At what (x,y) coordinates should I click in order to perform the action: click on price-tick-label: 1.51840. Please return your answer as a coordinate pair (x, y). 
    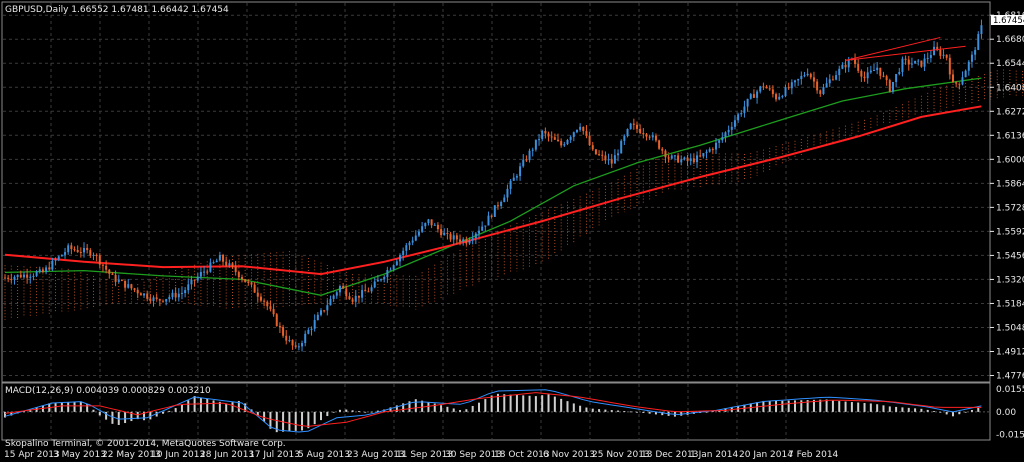
    Looking at the image, I should click on (1010, 304).